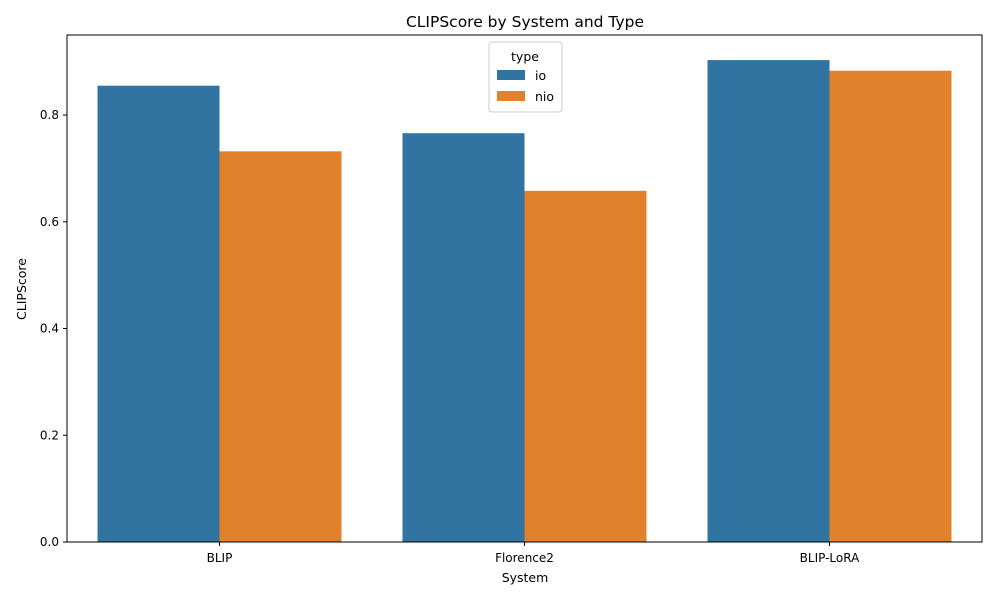  What do you see at coordinates (220, 558) in the screenshot?
I see `x-tick-label: BLIP` at bounding box center [220, 558].